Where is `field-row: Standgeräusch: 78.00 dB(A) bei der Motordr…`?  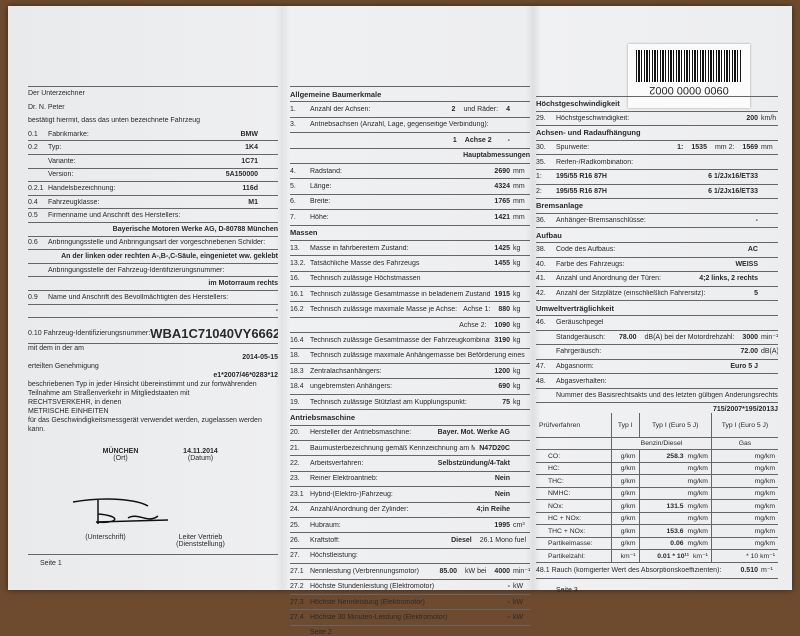 field-row: Standgeräusch: 78.00 dB(A) bei der Motordr… is located at coordinates (657, 338).